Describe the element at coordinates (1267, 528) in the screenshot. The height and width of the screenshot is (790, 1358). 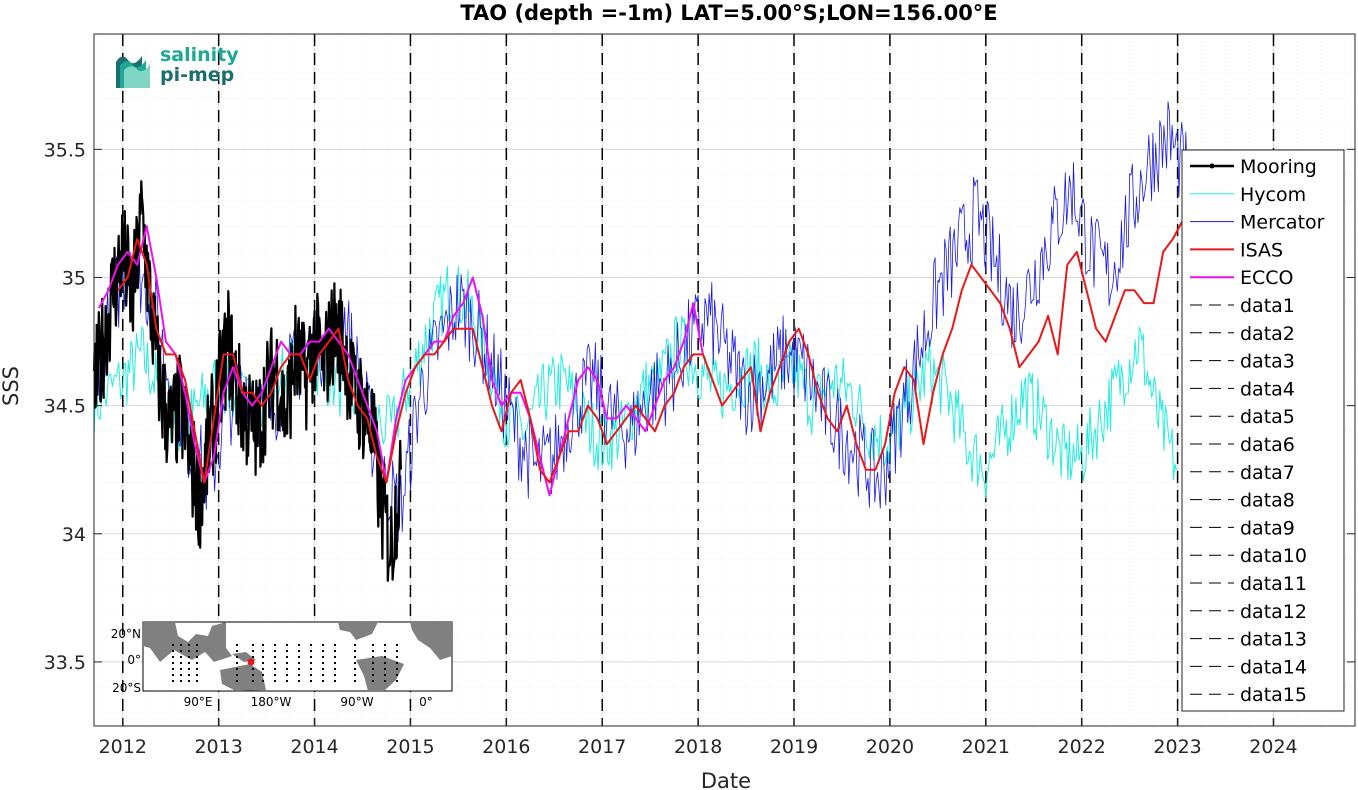
I see `legend-label: data9` at that location.